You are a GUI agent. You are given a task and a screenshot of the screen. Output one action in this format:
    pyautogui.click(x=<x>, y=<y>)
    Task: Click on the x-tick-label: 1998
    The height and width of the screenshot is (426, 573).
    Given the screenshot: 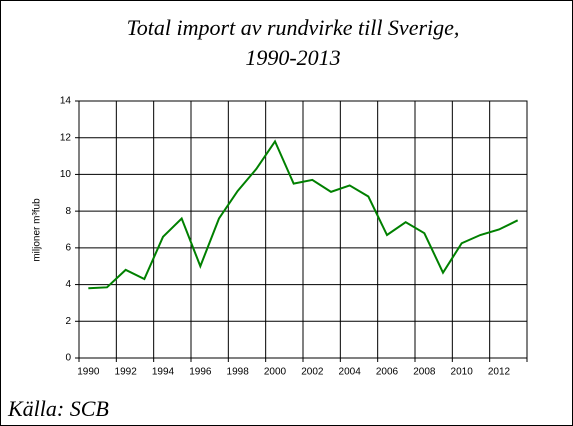 What is the action you would take?
    pyautogui.click(x=238, y=372)
    